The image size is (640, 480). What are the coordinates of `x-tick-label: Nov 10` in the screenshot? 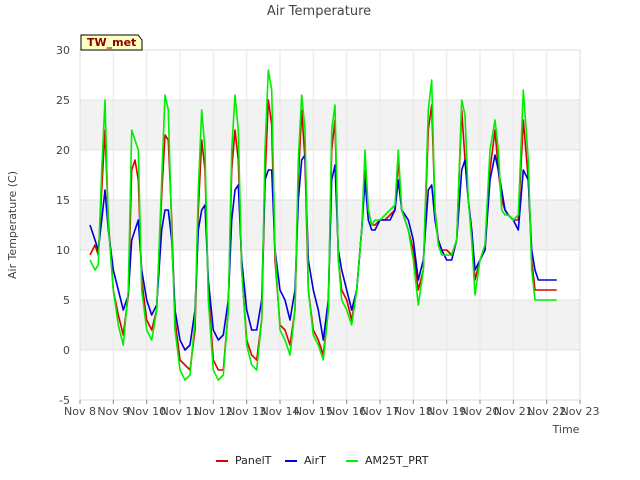 It's located at (146, 411).